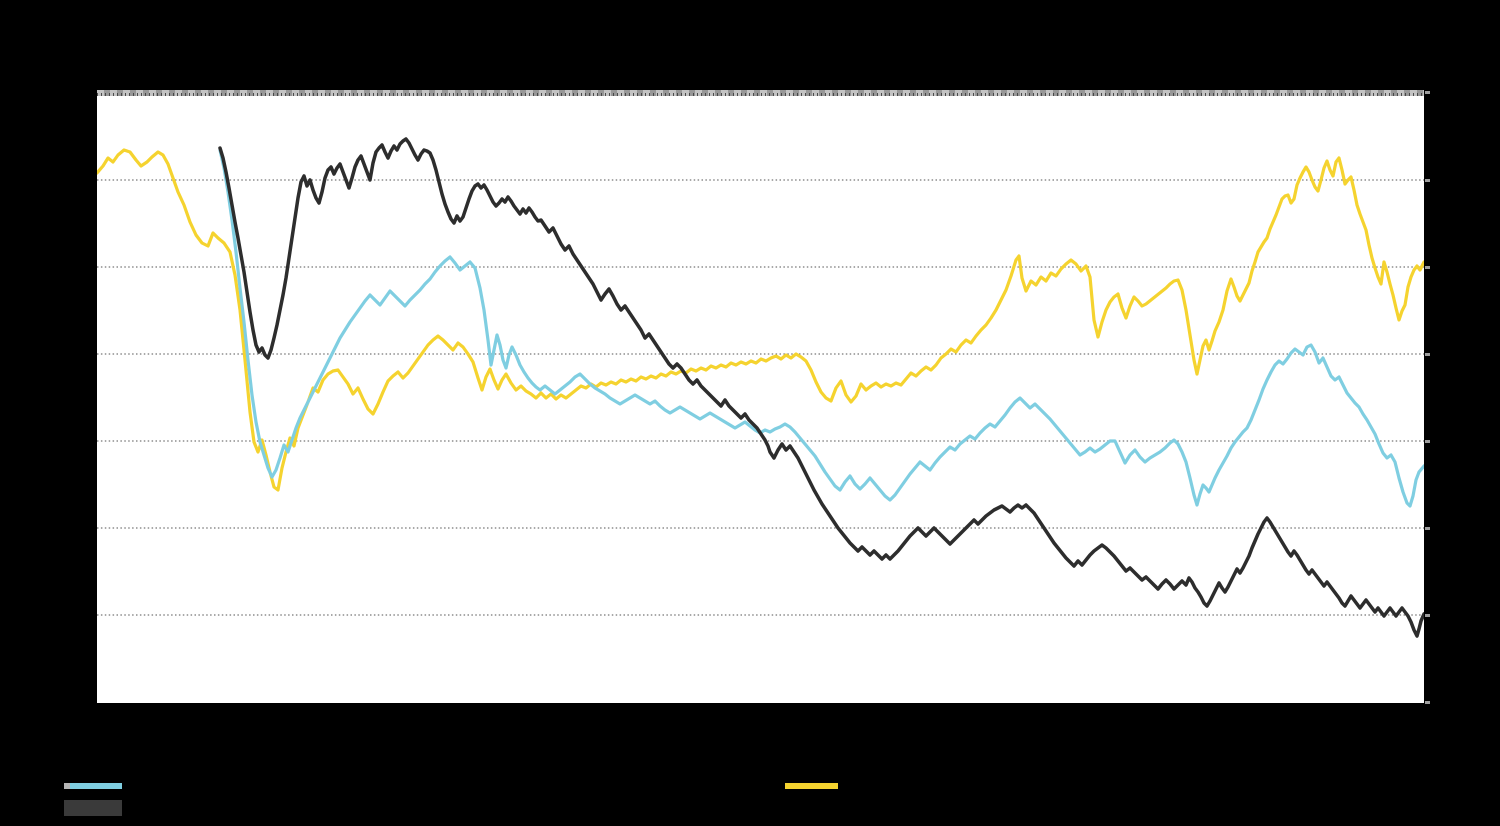 Image resolution: width=1500 pixels, height=826 pixels. What do you see at coordinates (811, 786) in the screenshot?
I see `legend-swatch-yellow` at bounding box center [811, 786].